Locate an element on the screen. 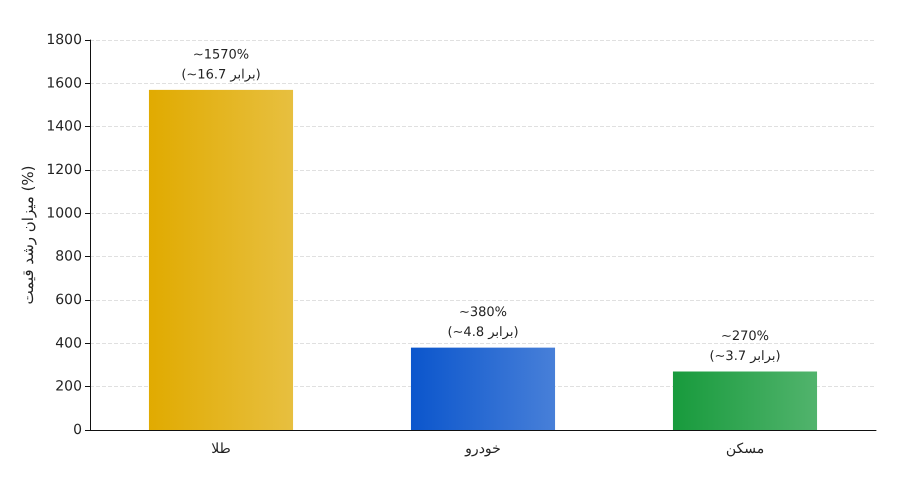  y-tick-label: 800 is located at coordinates (68, 256).